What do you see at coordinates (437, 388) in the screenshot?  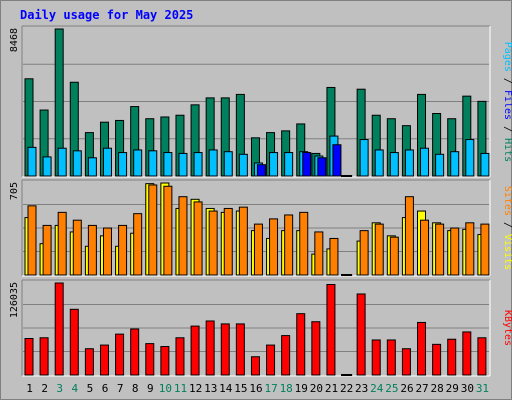 I see `day-label-28: 28` at bounding box center [437, 388].